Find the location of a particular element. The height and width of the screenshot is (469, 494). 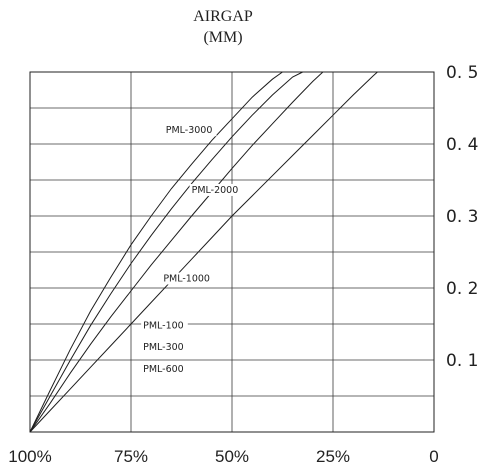

x-tick-label: 25% is located at coordinates (333, 456).